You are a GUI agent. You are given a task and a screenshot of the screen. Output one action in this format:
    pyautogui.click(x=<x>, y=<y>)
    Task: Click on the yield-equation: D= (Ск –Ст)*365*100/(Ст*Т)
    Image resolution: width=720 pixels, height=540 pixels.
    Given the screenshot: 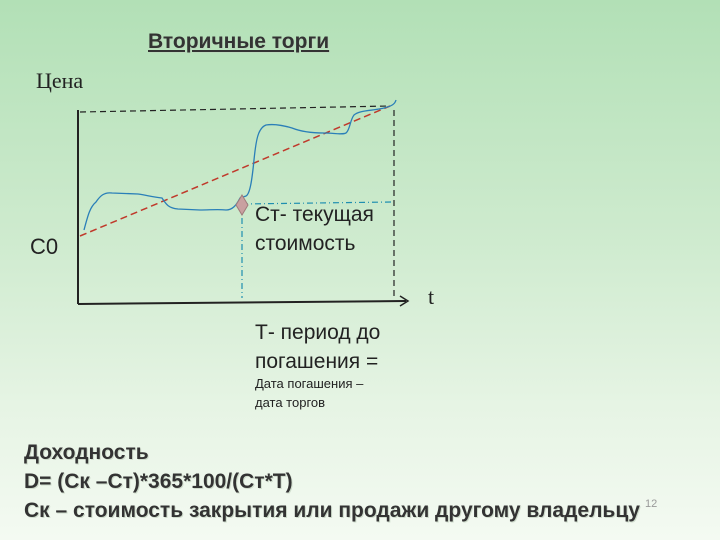 What is the action you would take?
    pyautogui.click(x=158, y=481)
    